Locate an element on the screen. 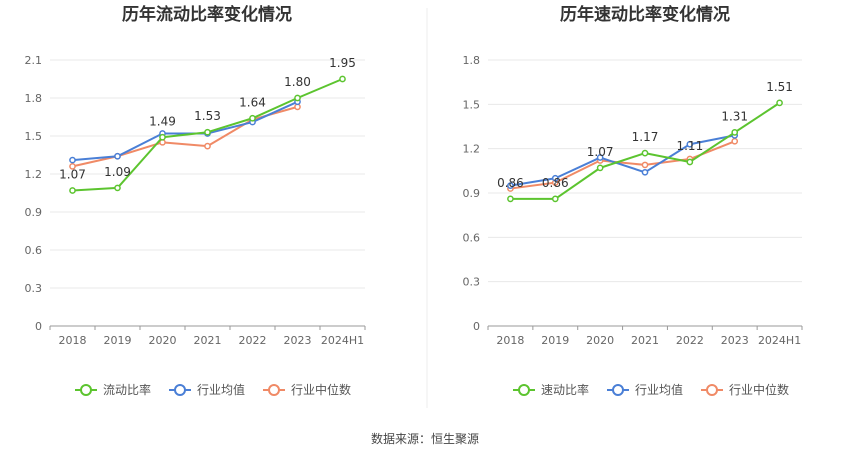 The height and width of the screenshot is (463, 850). data-label: 1.95 is located at coordinates (342, 63).